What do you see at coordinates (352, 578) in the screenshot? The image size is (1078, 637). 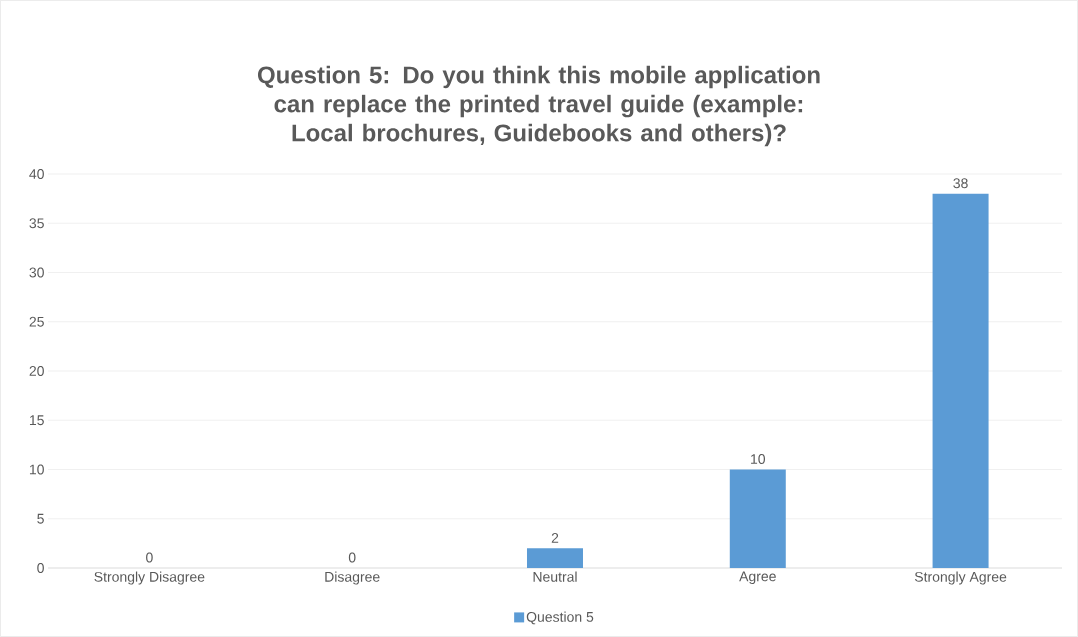 I see `x-tick-label: Disagree` at bounding box center [352, 578].